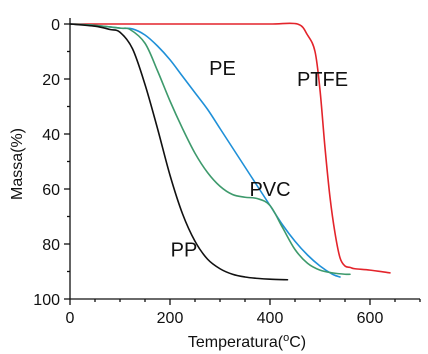  I want to click on series-label-pvc: PVC, so click(269, 190).